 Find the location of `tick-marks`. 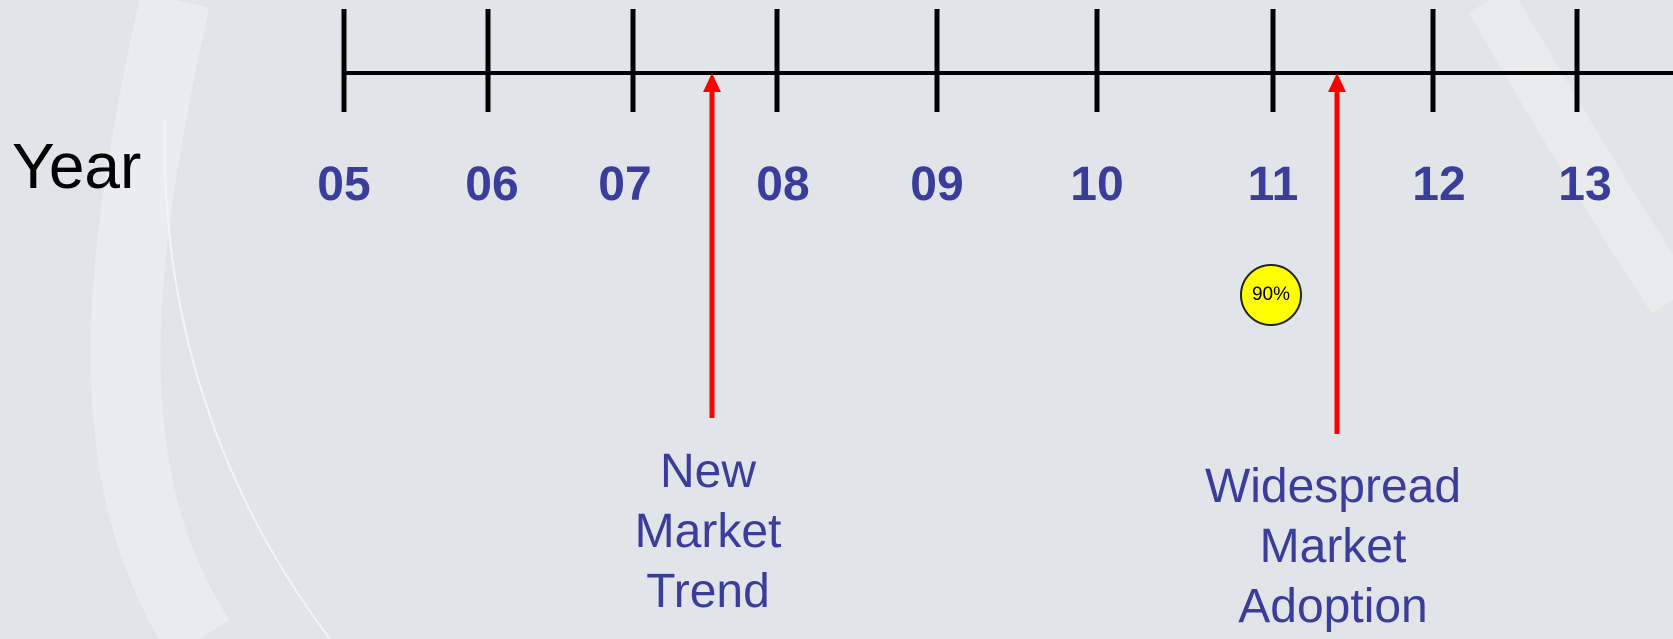

tick-marks is located at coordinates (960, 60).